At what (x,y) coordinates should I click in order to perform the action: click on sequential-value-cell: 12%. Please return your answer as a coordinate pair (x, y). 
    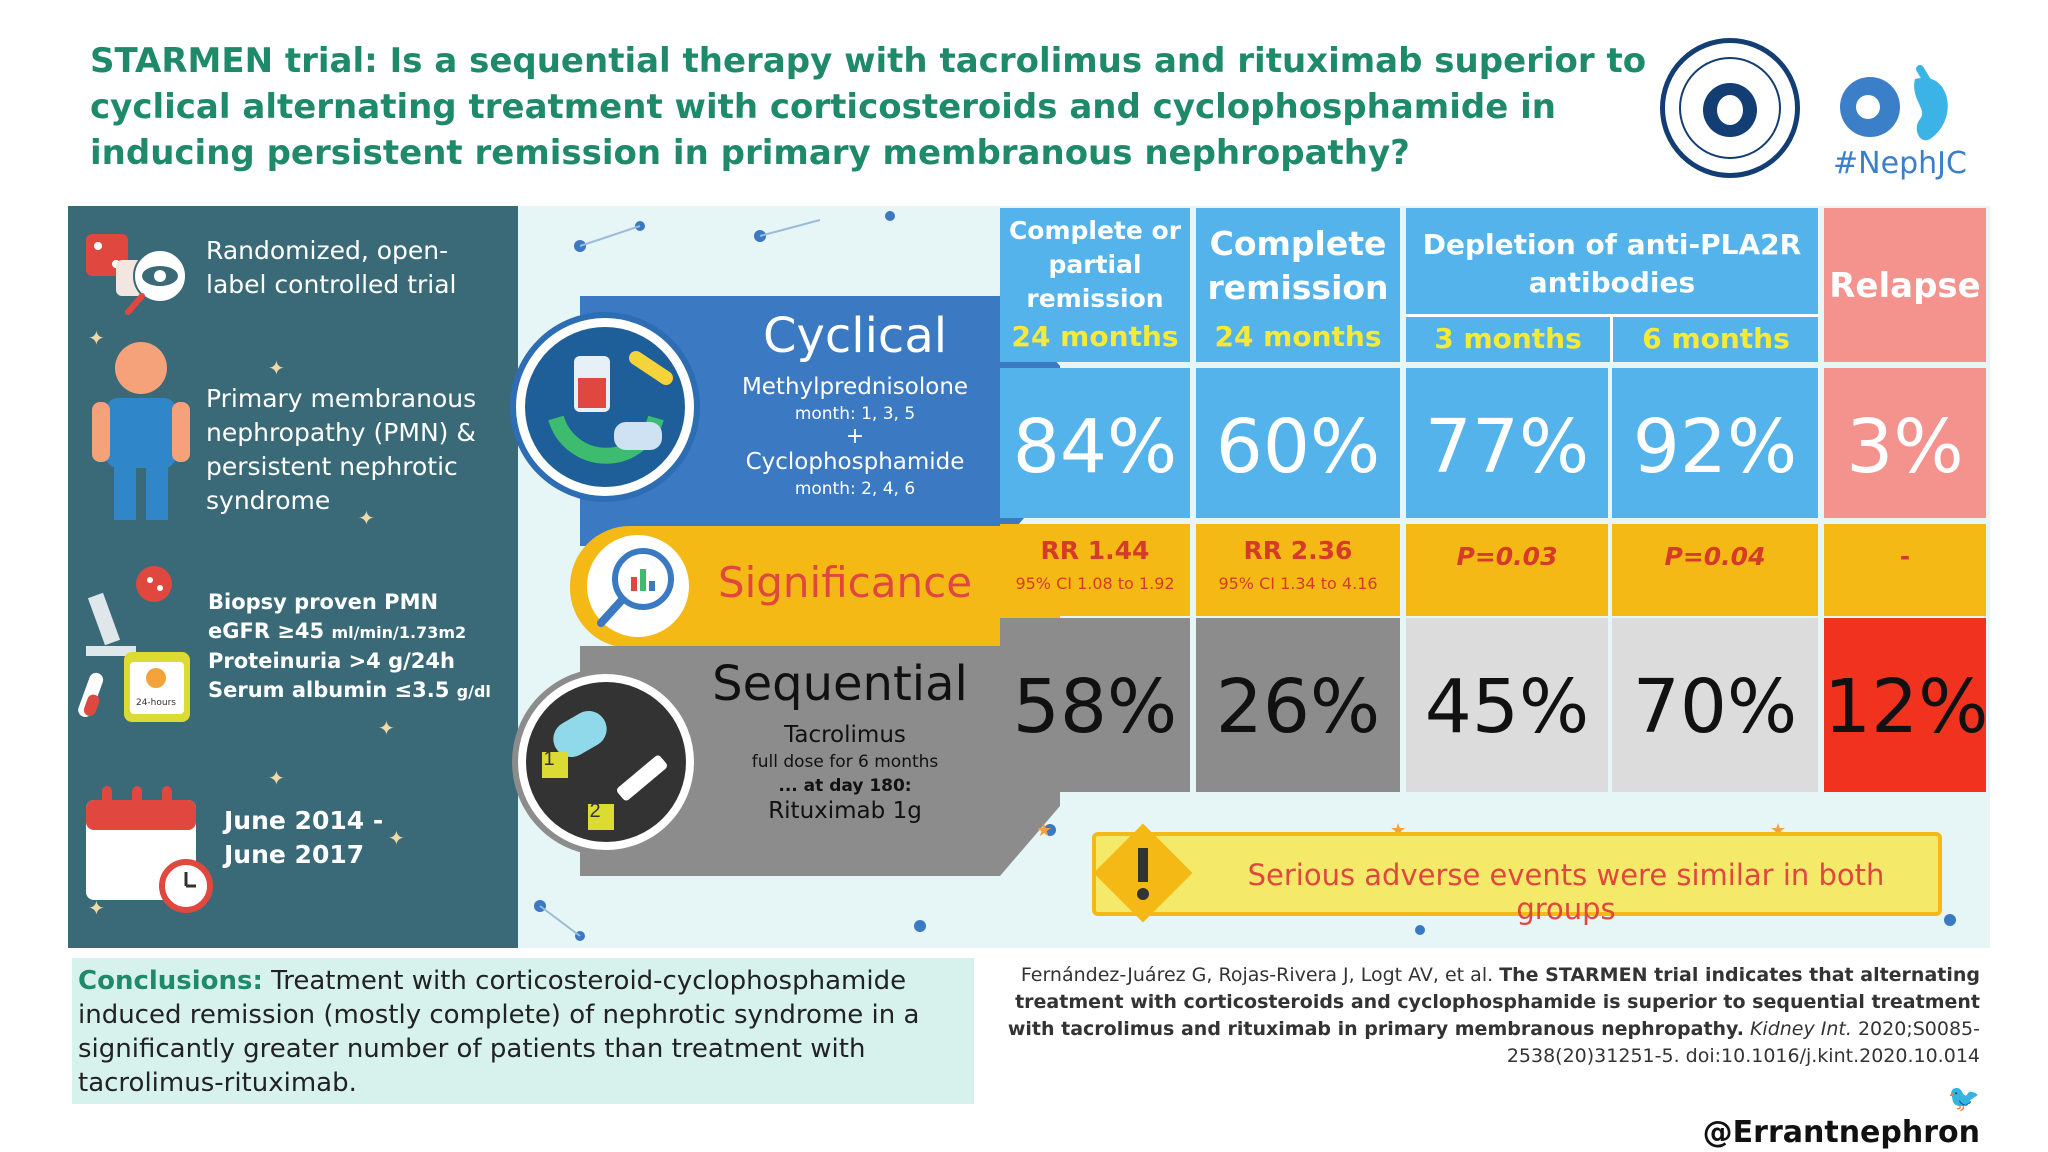
    Looking at the image, I should click on (1906, 705).